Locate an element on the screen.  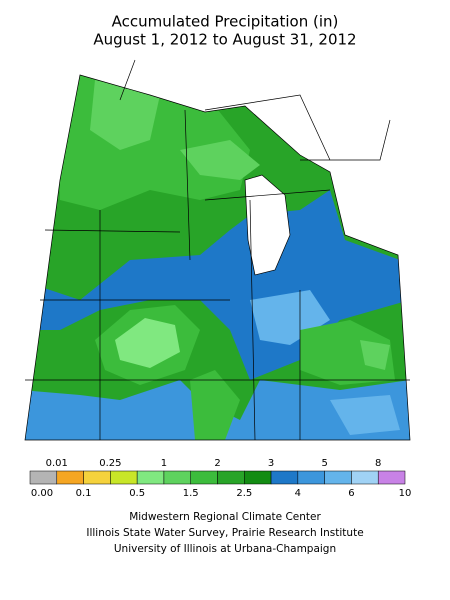
legend-label: 5 is located at coordinates (324, 463).